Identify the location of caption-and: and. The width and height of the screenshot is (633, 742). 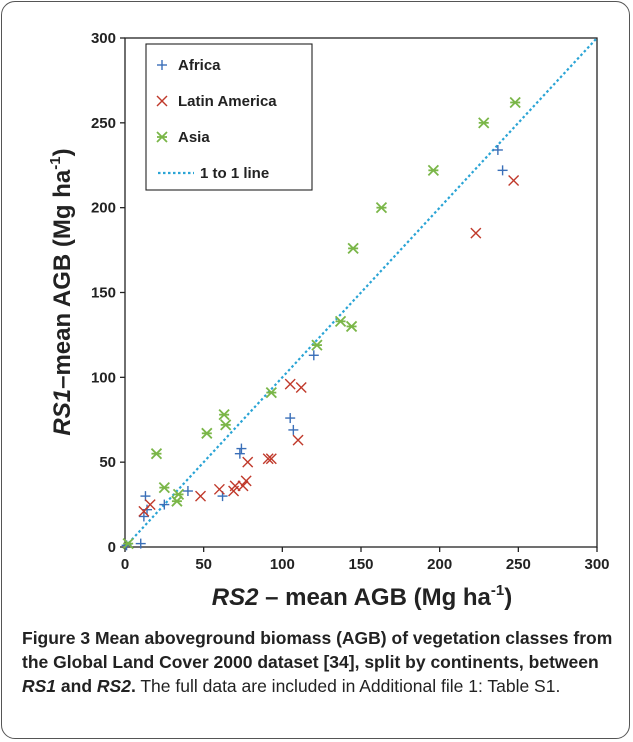
(76, 686).